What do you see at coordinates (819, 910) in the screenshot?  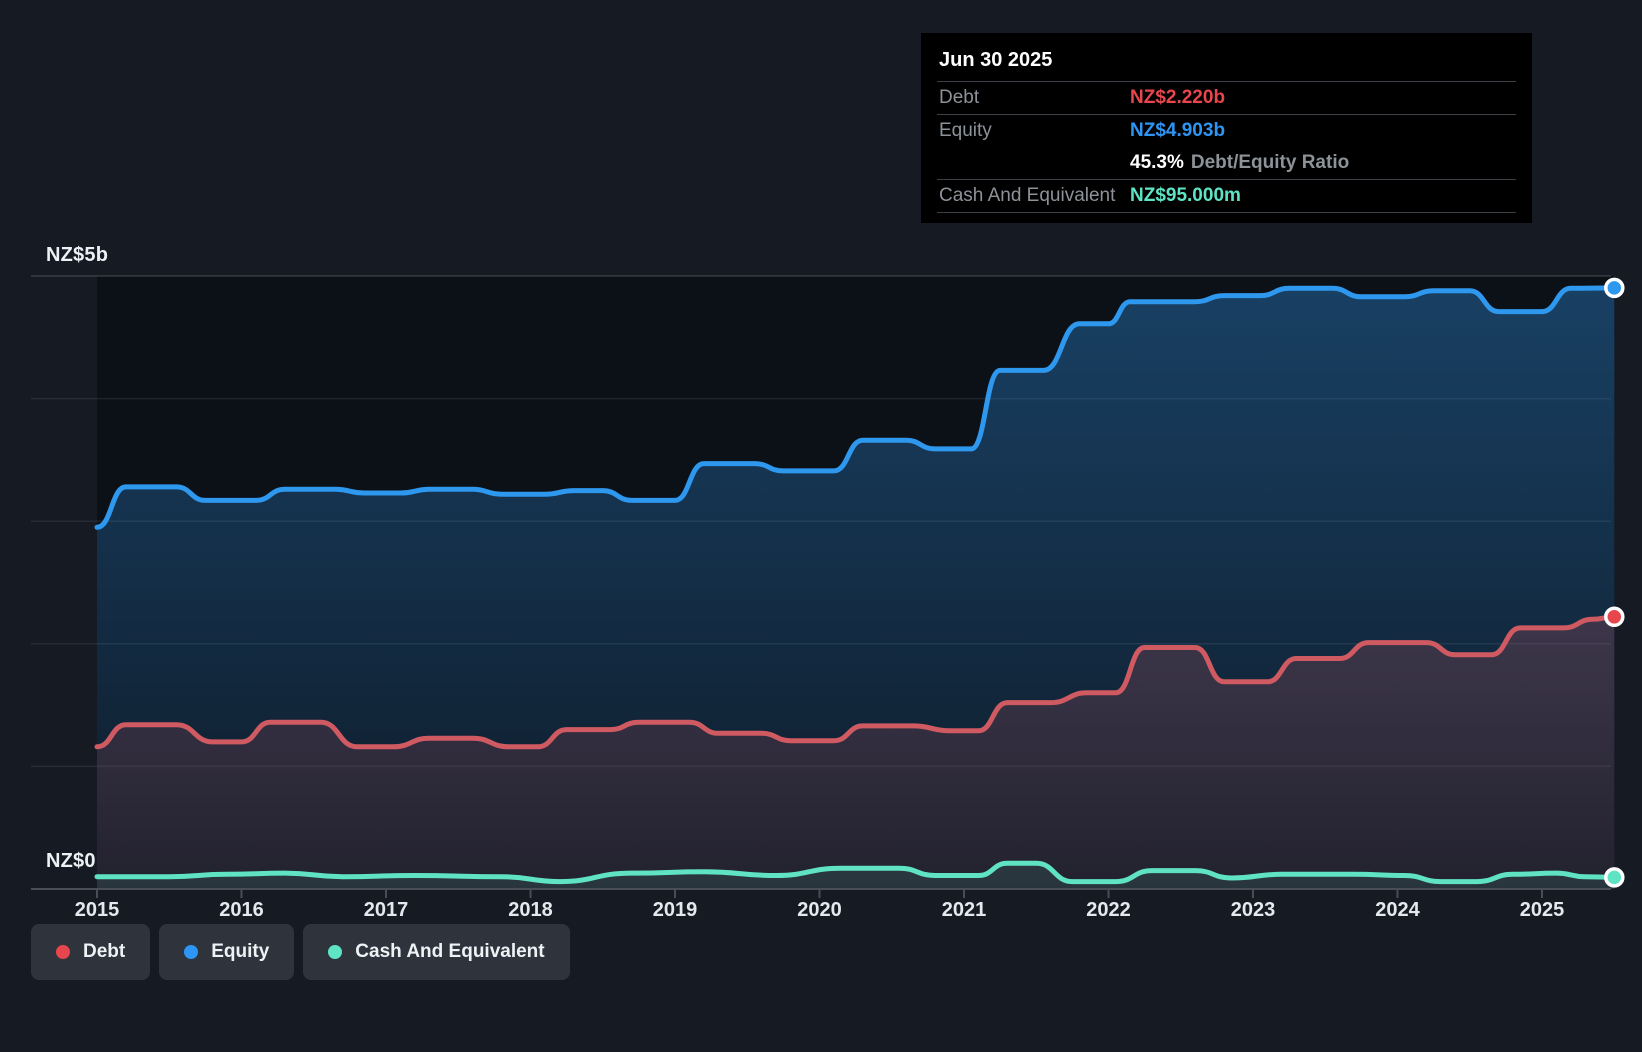 I see `x-axis-label-2020: 2020` at bounding box center [819, 910].